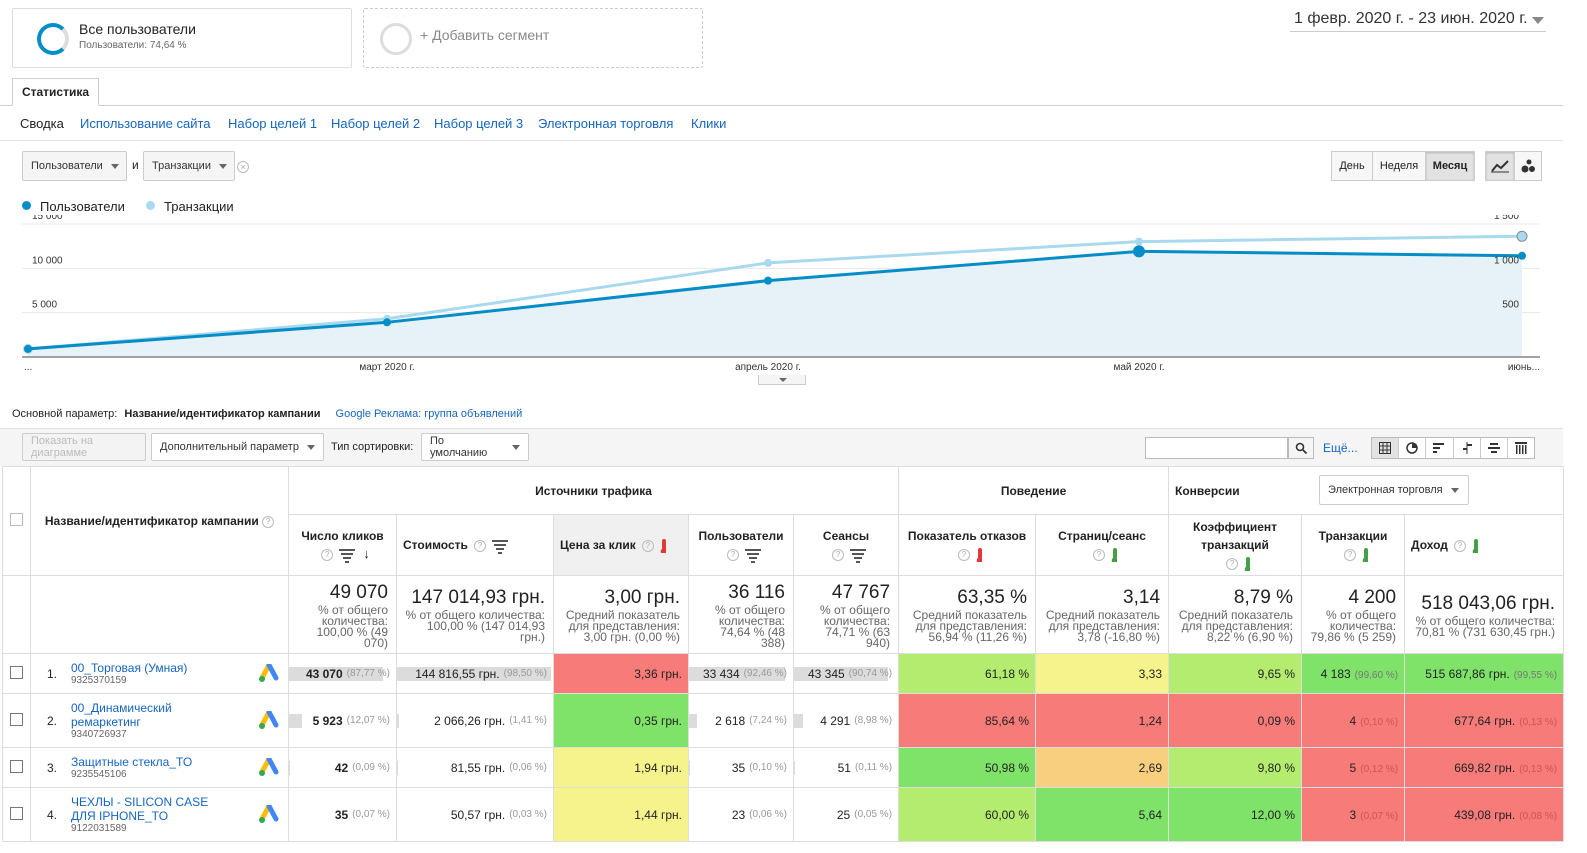  I want to click on group-traffic-sources: Источники трафика, so click(593, 490).